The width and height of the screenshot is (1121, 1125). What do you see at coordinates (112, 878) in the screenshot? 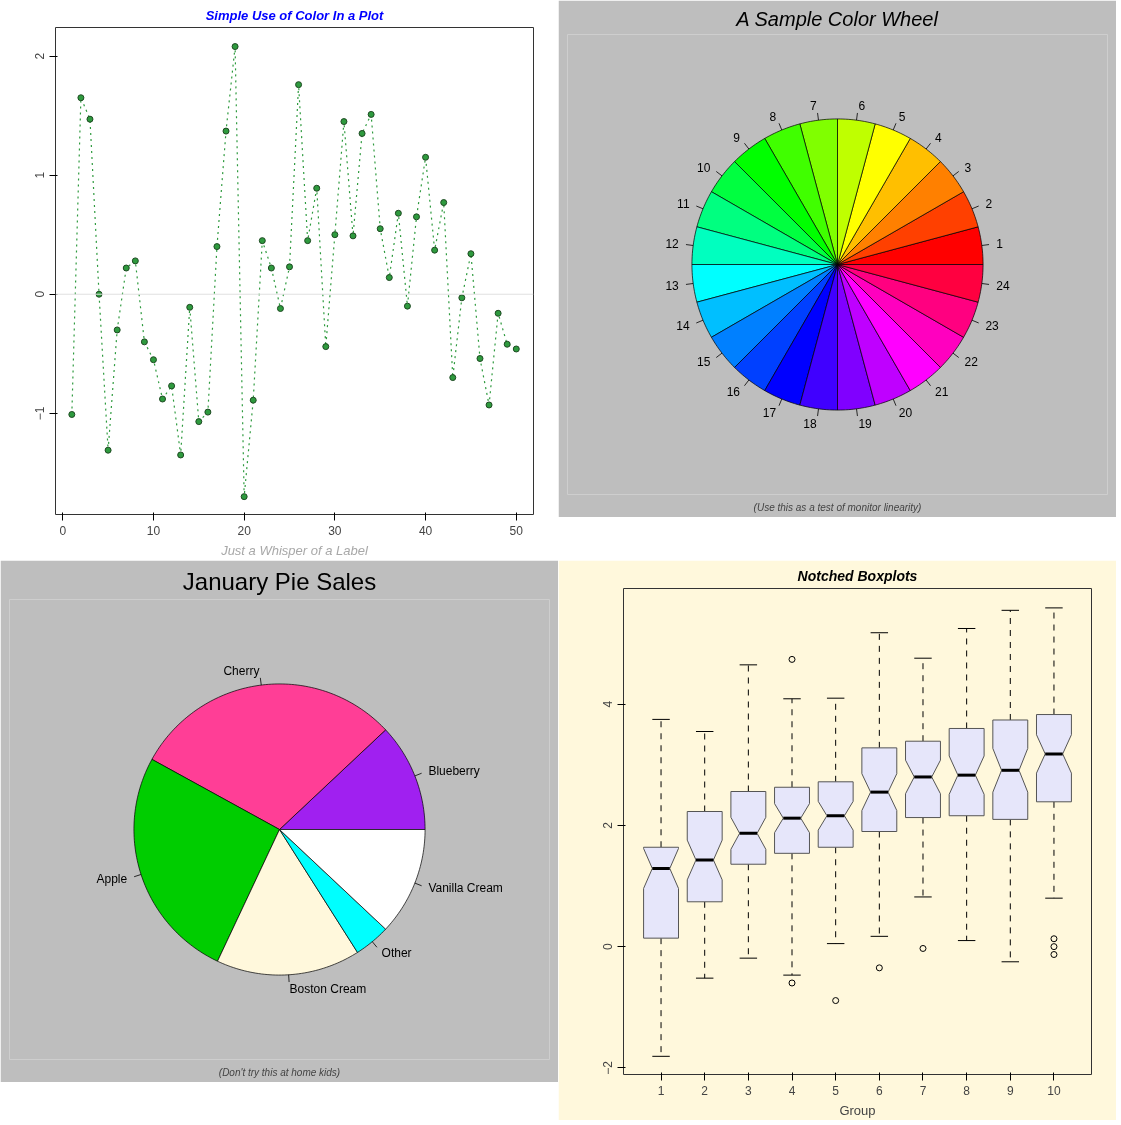
I see `slice-label: Apple` at bounding box center [112, 878].